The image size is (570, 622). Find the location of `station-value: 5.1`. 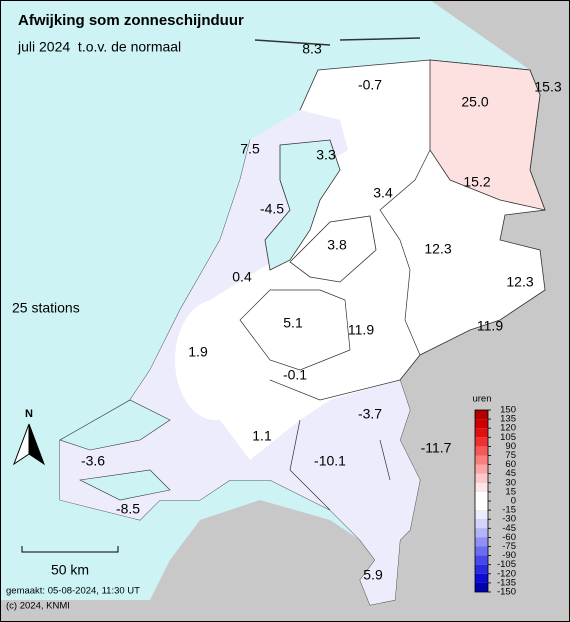

station-value: 5.1 is located at coordinates (293, 323).